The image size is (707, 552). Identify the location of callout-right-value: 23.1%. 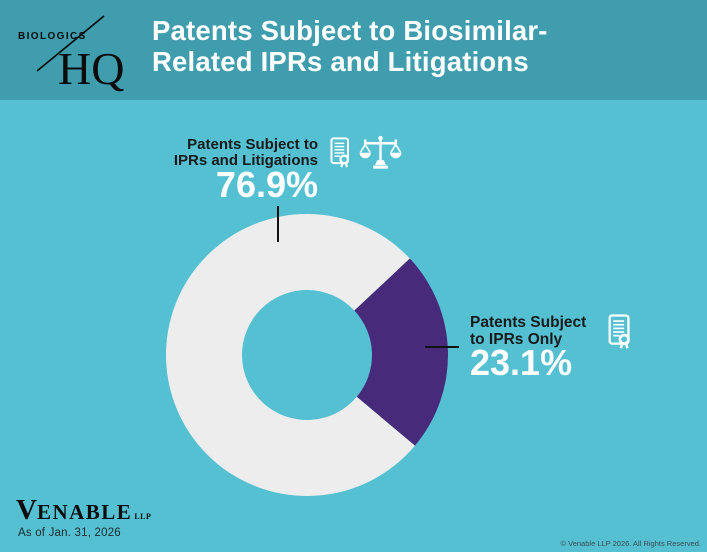
(521, 362).